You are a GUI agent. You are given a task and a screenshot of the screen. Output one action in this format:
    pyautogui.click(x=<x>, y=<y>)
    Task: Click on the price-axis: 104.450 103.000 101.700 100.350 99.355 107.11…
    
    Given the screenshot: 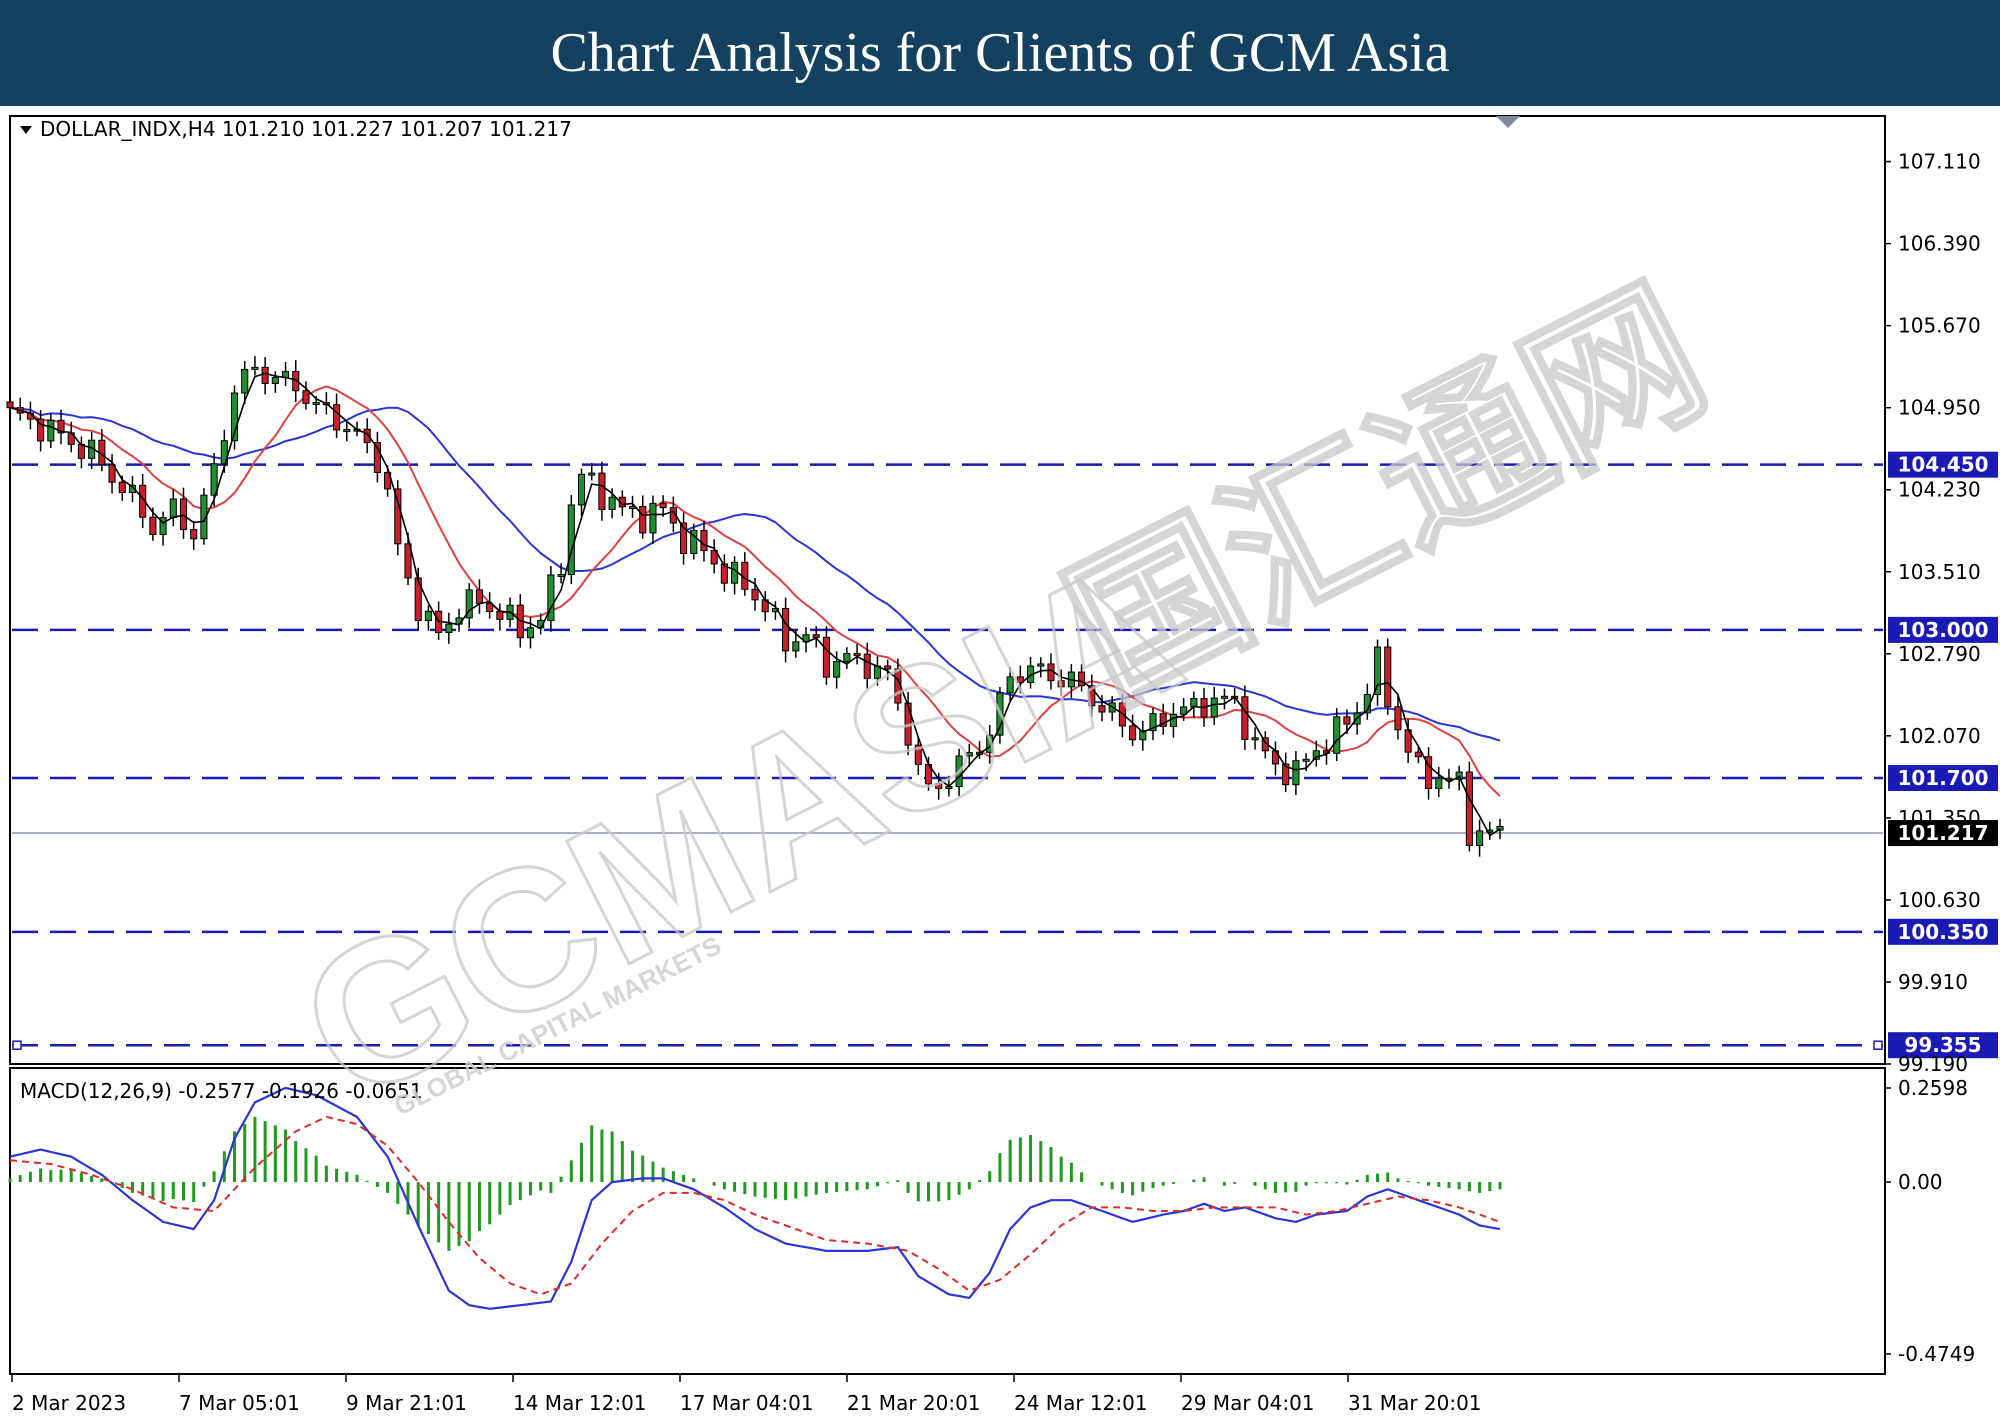 What is the action you would take?
    pyautogui.click(x=1941, y=758)
    